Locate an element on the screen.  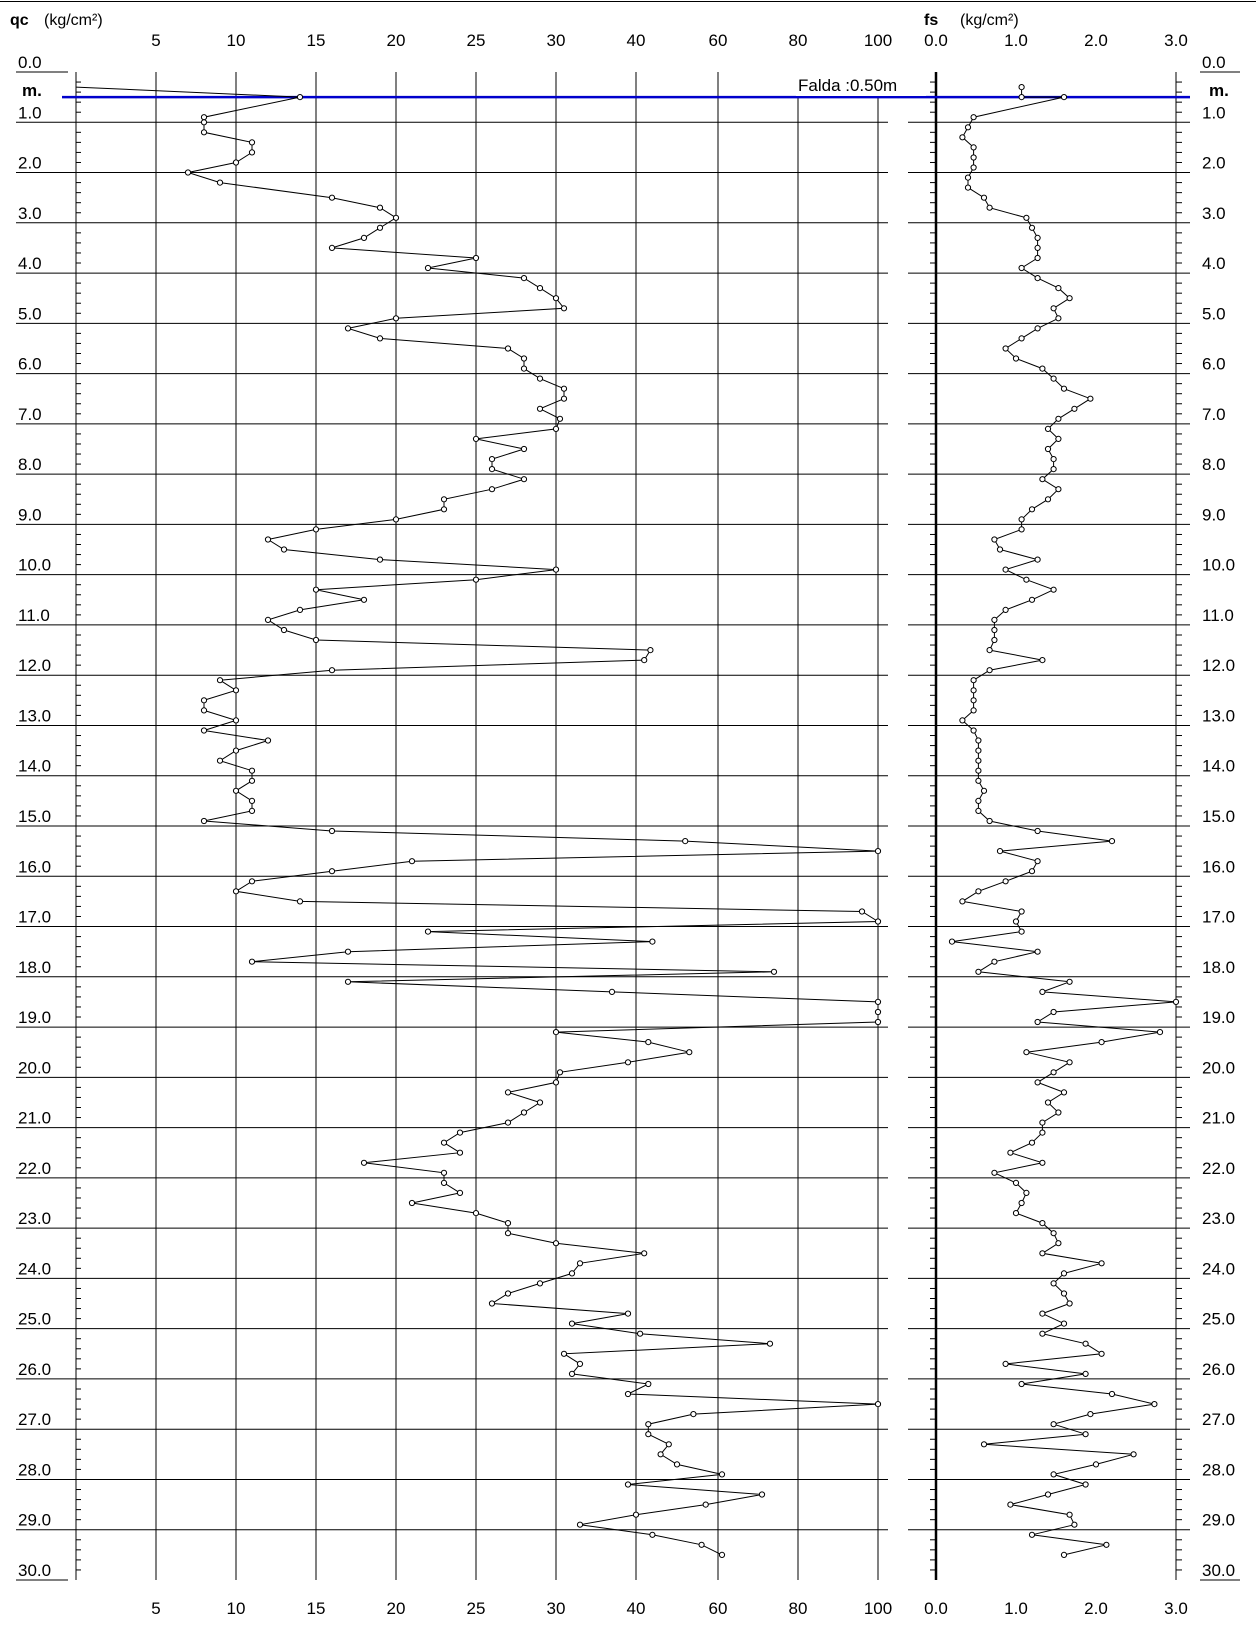
depth-label-right: 4.0 is located at coordinates (1214, 263).